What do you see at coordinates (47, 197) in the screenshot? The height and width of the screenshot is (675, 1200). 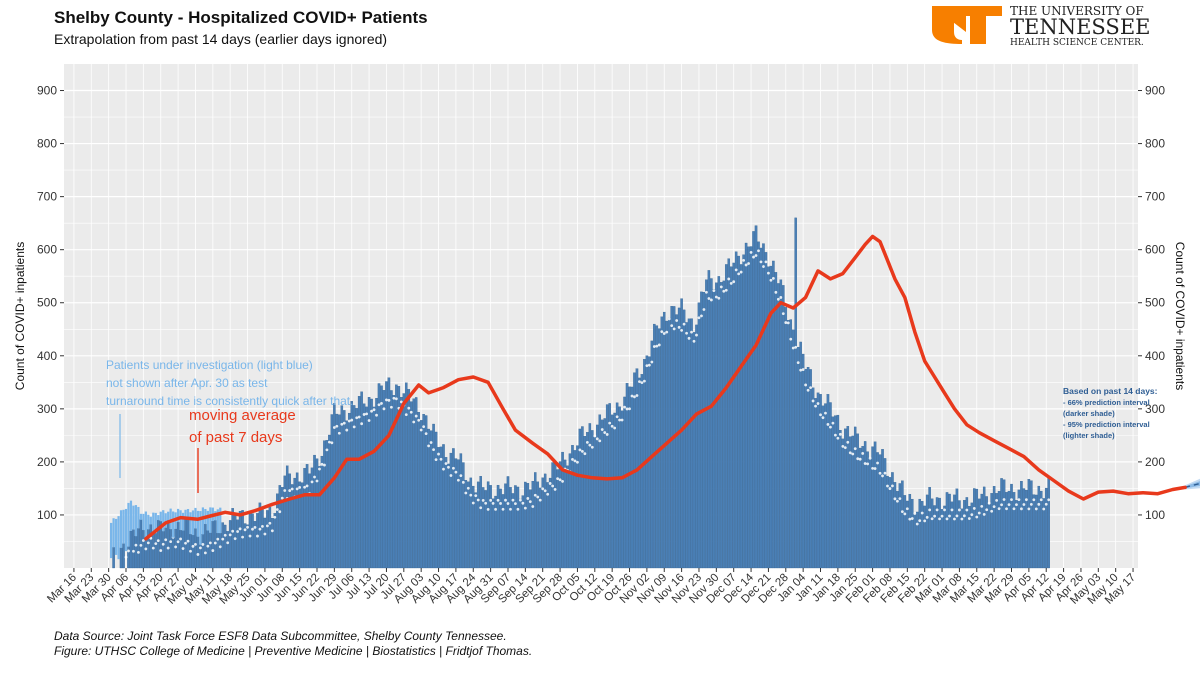 I see `y-tick-label-left: 700` at bounding box center [47, 197].